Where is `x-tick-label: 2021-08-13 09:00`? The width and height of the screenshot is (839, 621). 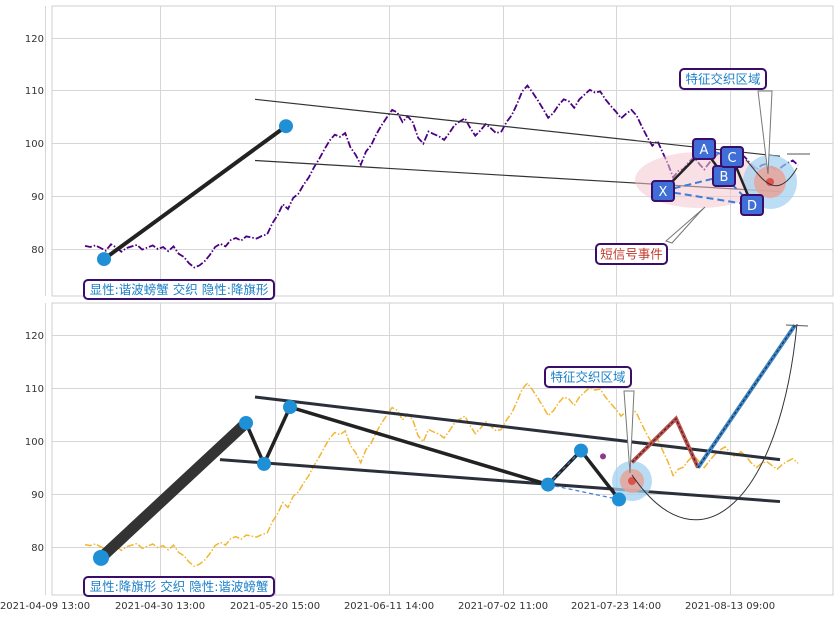
x-tick-label: 2021-08-13 09:00 is located at coordinates (730, 606).